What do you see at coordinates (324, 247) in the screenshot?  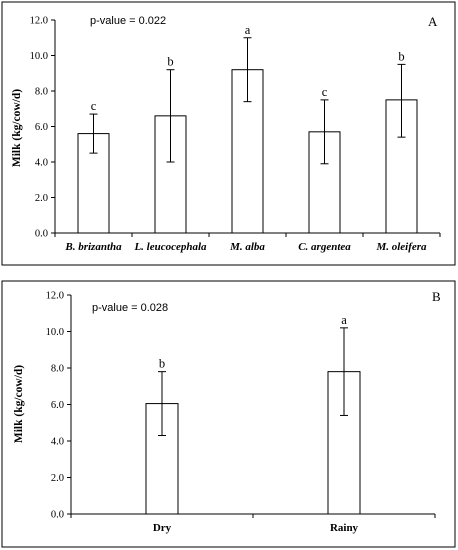 I see `panel-a-category-label: C. argentea` at bounding box center [324, 247].